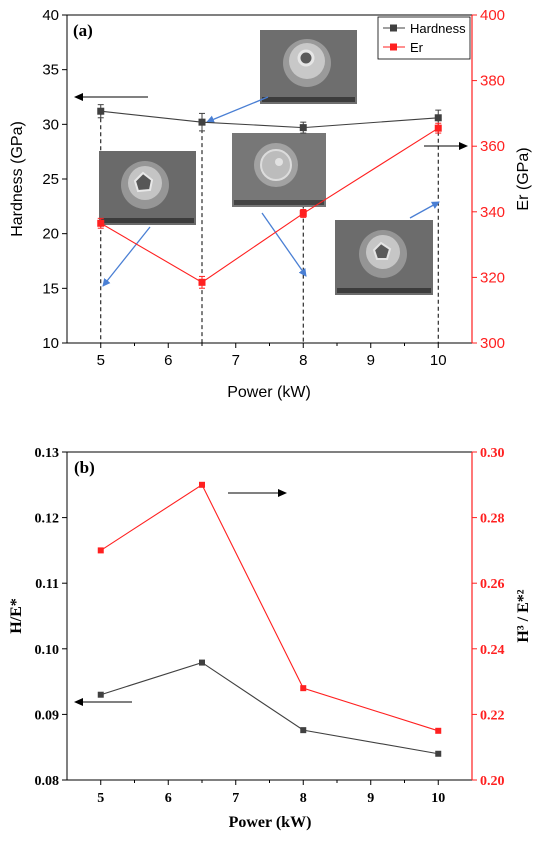 The width and height of the screenshot is (550, 841). What do you see at coordinates (17, 179) in the screenshot?
I see `y-axis-label-a: Hardness (GPa)` at bounding box center [17, 179].